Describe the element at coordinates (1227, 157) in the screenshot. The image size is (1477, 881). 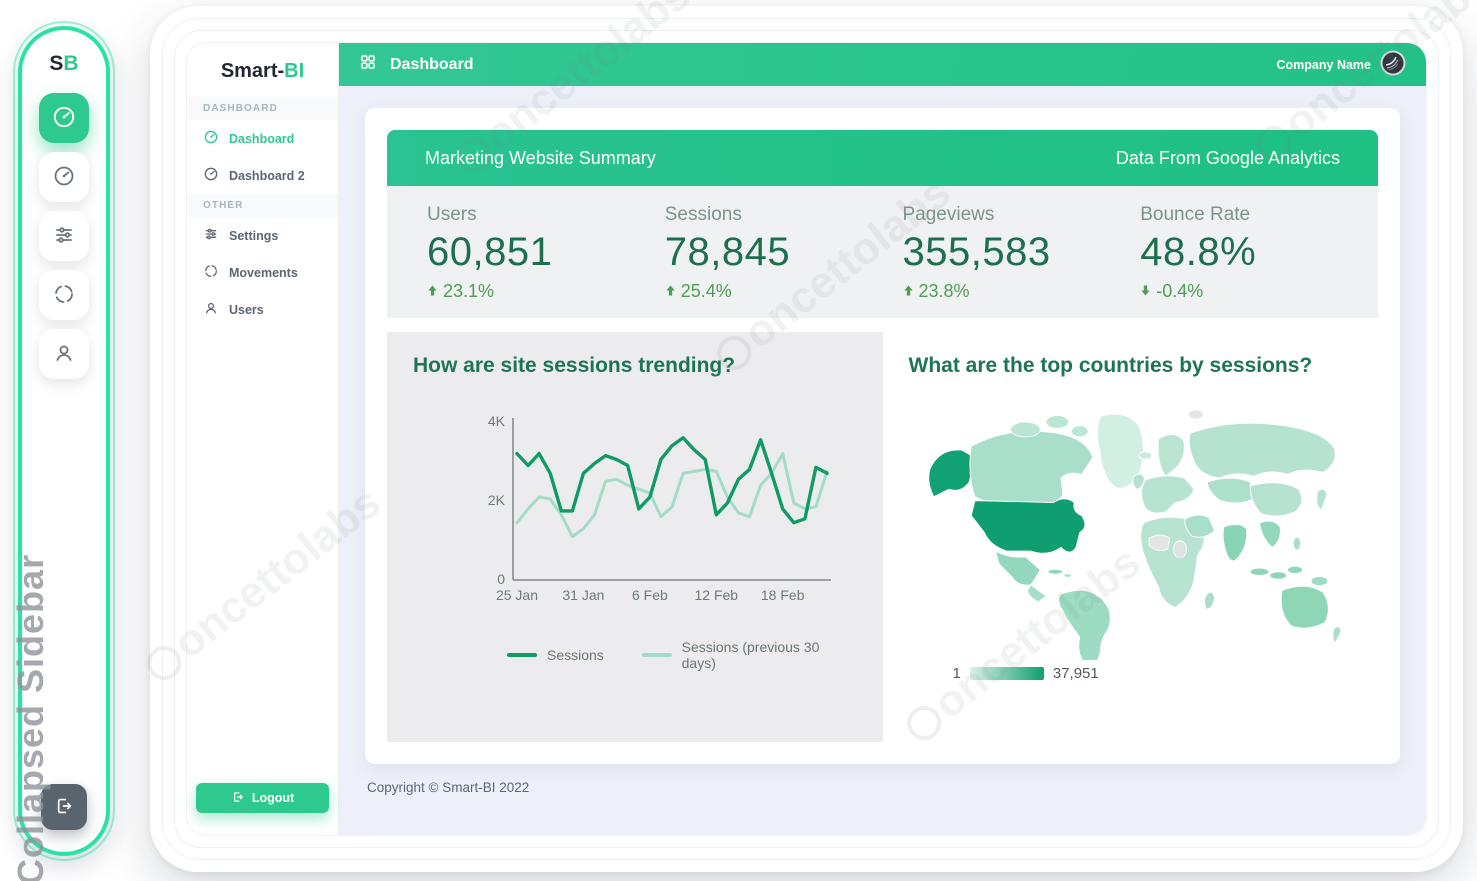
I see `summary-source: Data From Google Analytics` at that location.